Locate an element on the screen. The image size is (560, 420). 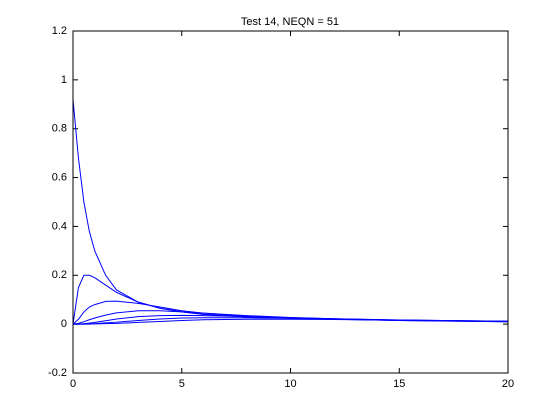
y-tick-label: -0.2 is located at coordinates (57, 373).